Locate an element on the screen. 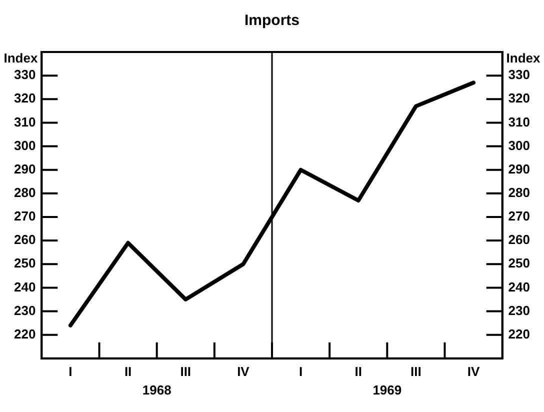 This screenshot has height=412, width=544. y2-tick-label: 310 is located at coordinates (519, 122).